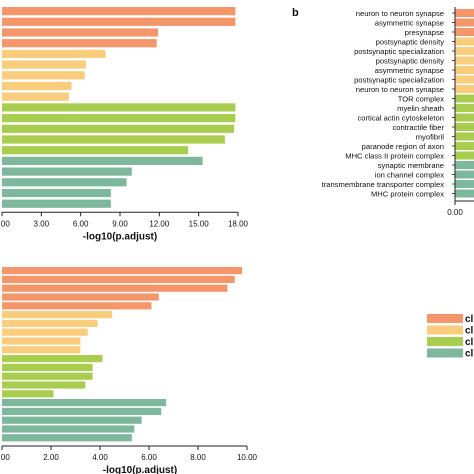 Image resolution: width=474 pixels, height=474 pixels. I want to click on x-tick-label: 4.00, so click(100, 457).